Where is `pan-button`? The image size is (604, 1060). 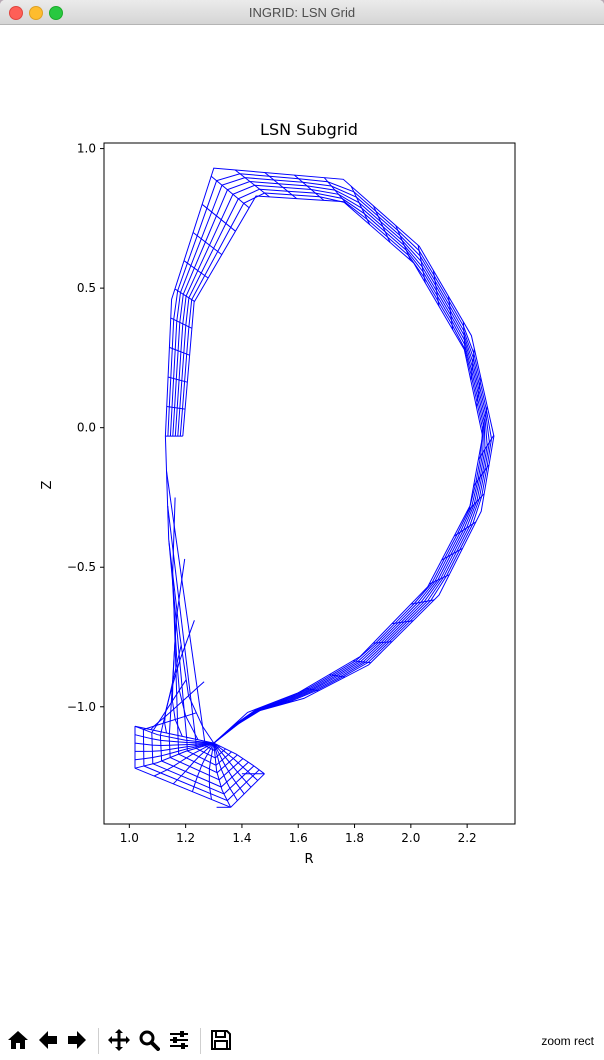
pan-button is located at coordinates (119, 1040).